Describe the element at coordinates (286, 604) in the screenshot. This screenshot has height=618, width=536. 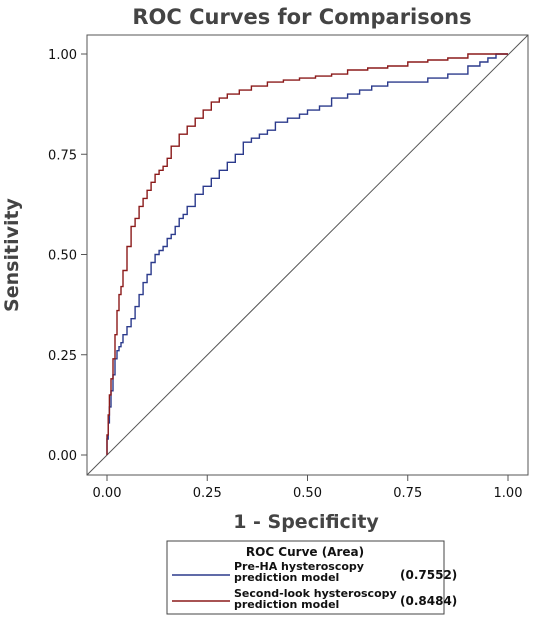
I see `legend-entry2-line2: prediction model` at that location.